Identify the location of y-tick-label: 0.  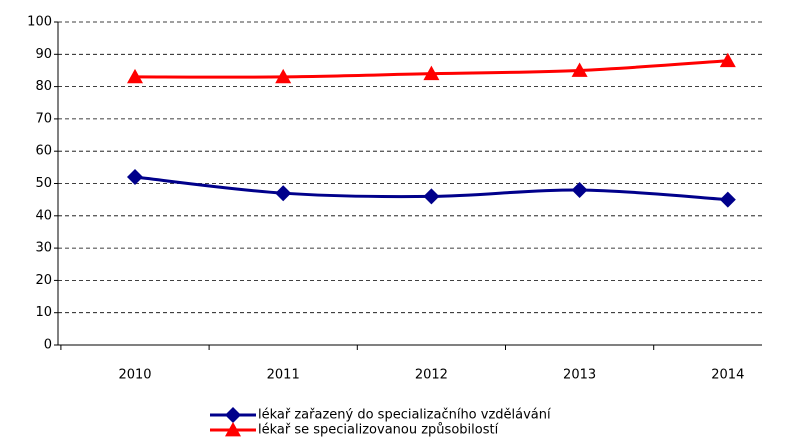
(48, 345).